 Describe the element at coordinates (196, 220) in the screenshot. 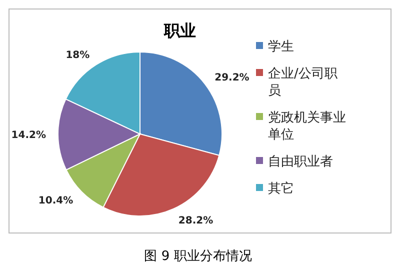

I see `data-label: 28.2%` at that location.